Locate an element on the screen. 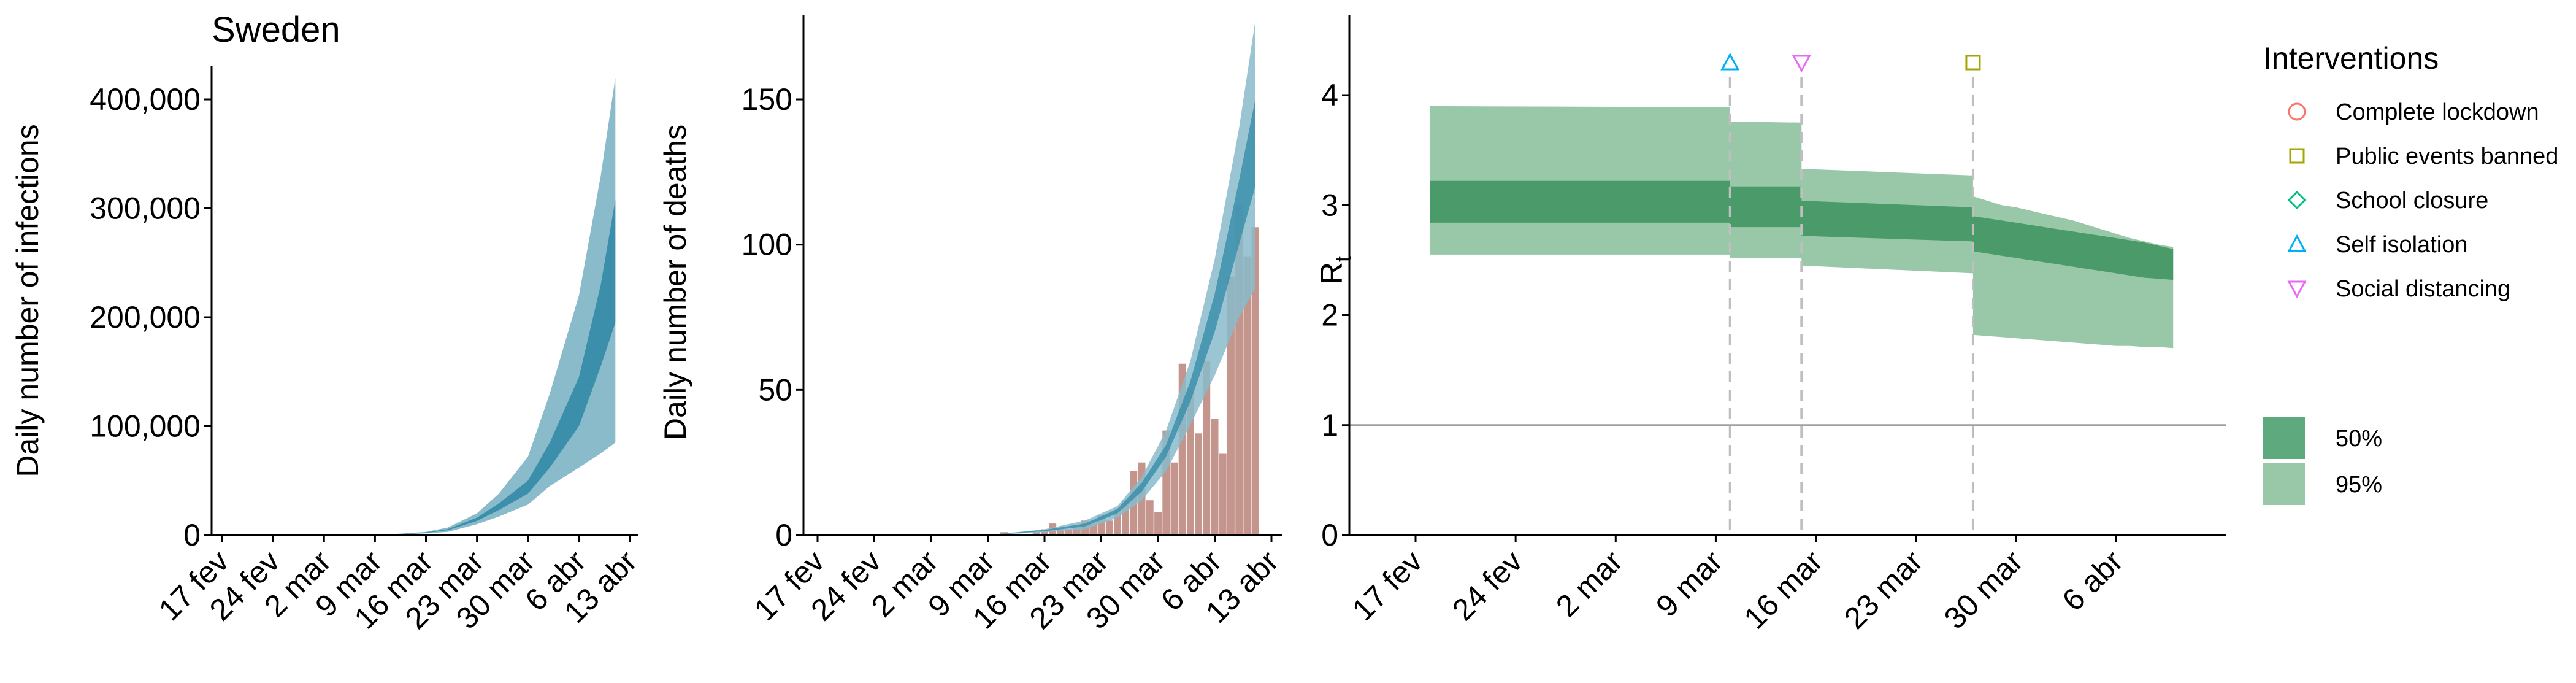 Image resolution: width=2576 pixels, height=683 pixels. y-tick-label: 100 is located at coordinates (767, 245).